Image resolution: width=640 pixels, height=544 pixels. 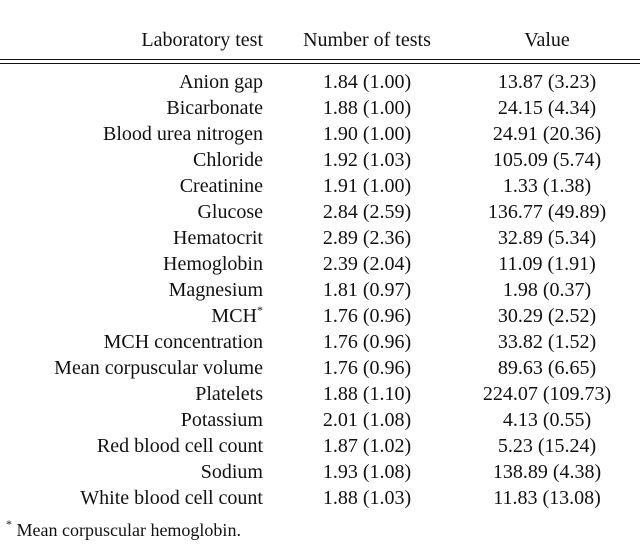 I want to click on table-cell-text: Creatinine, so click(x=221, y=186).